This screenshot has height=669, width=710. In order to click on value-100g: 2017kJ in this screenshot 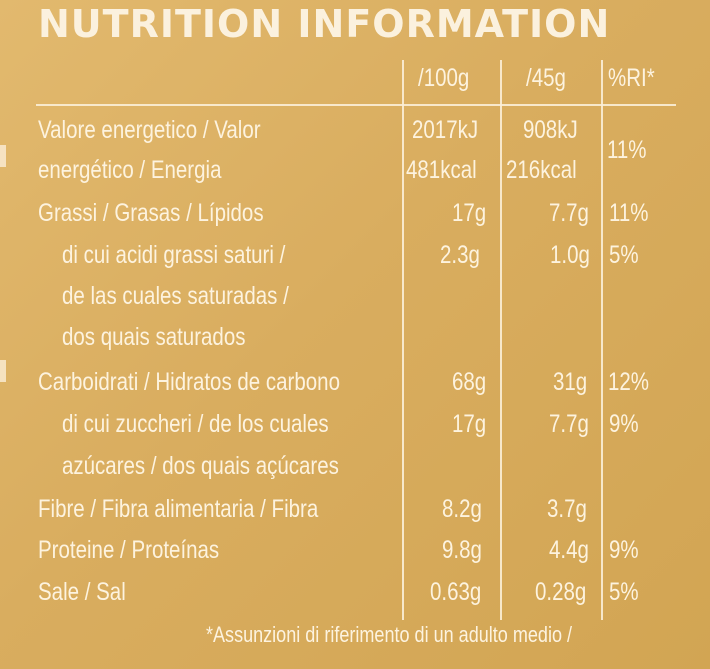, I will do `click(445, 130)`.